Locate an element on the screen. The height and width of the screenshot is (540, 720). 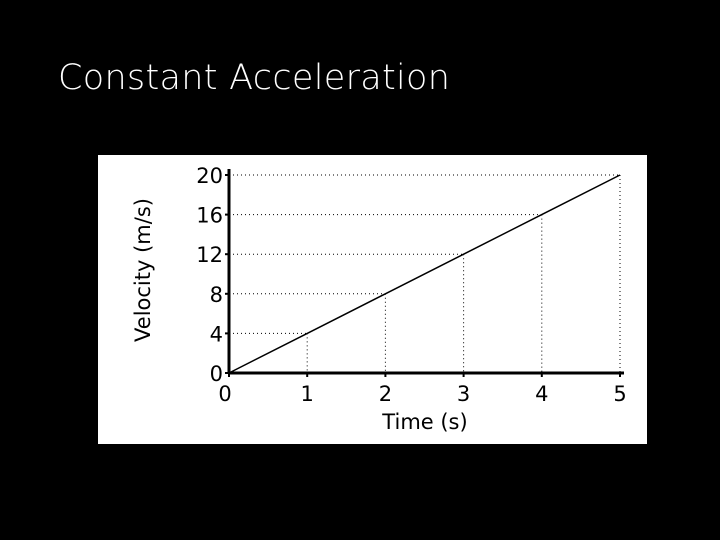
x-tick-label: 4 is located at coordinates (541, 394).